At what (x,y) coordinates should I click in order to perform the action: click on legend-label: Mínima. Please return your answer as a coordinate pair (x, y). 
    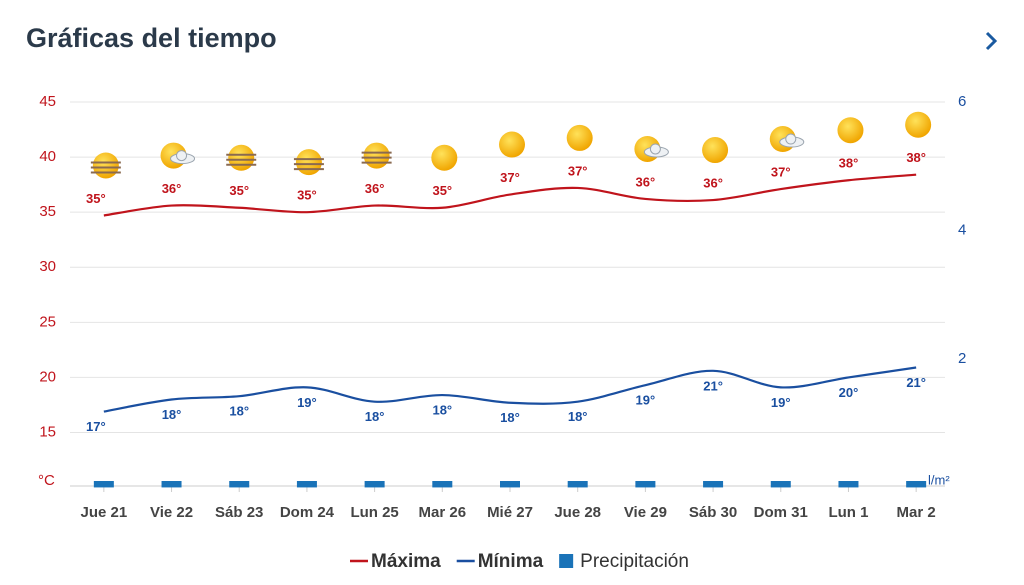
    Looking at the image, I should click on (511, 561).